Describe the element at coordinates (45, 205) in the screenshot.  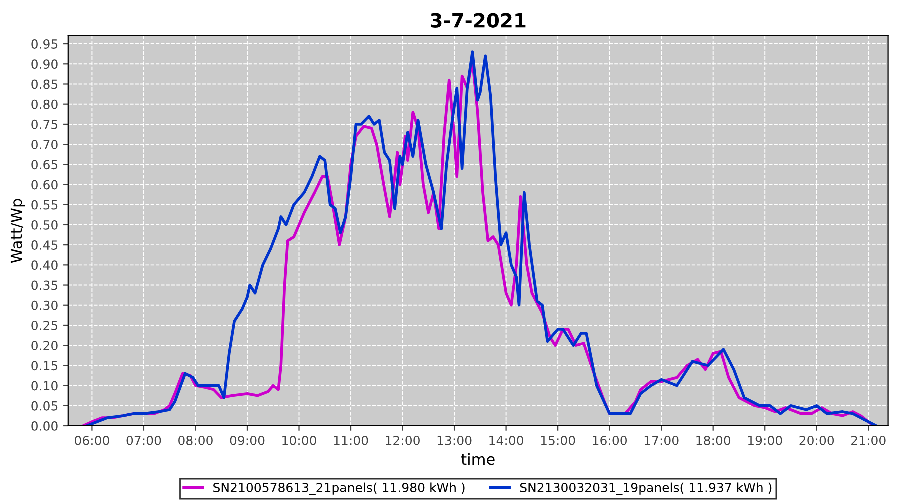
I see `y-tick-label: 0.55` at that location.